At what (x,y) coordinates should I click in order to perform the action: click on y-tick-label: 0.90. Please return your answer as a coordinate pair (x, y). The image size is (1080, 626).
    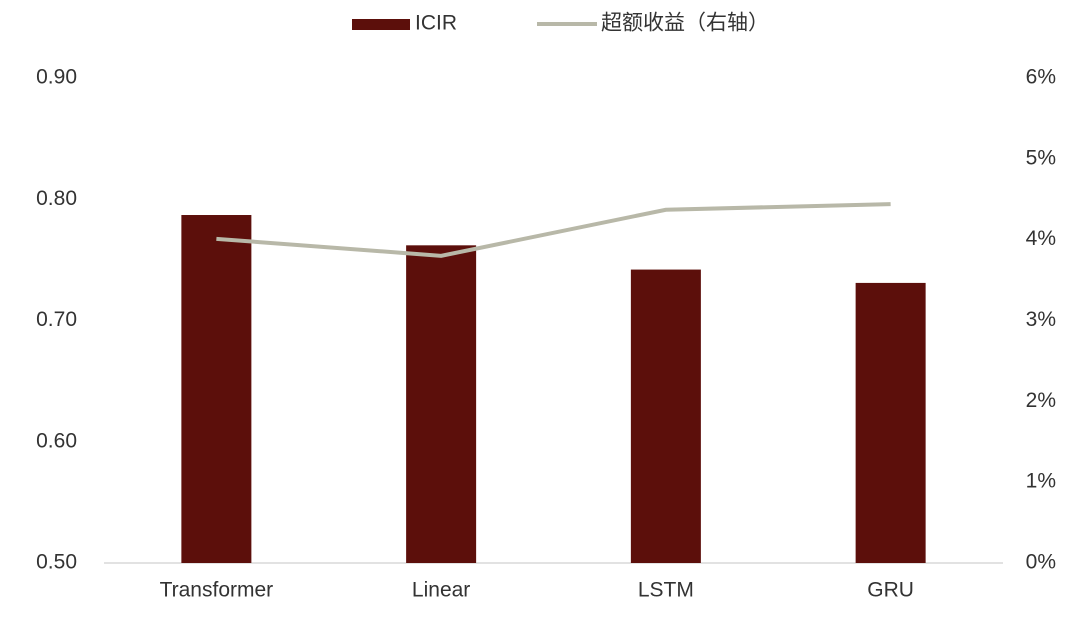
    Looking at the image, I should click on (56, 77).